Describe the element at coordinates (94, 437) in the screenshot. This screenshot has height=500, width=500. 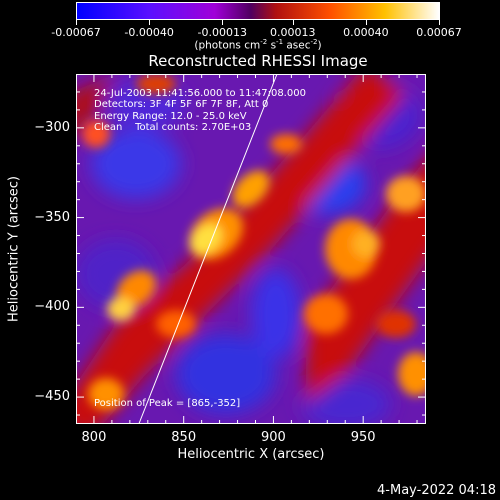
I see `x-tick-label: 800` at that location.